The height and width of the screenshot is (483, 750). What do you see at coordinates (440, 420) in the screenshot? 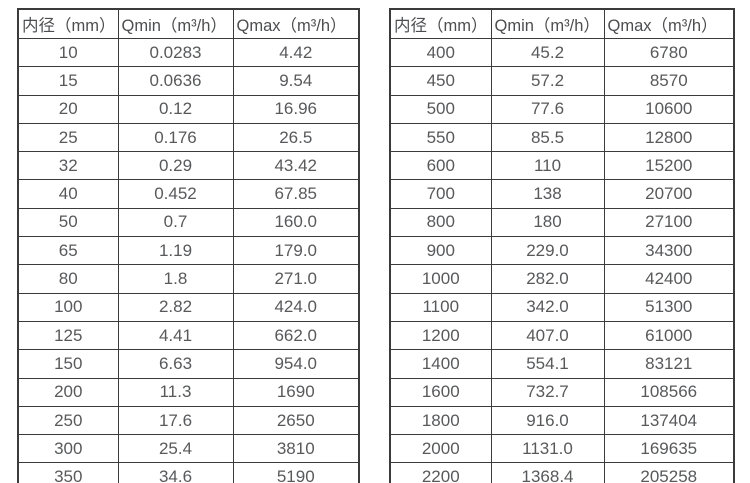
I see `table-cell: 1800` at bounding box center [440, 420].